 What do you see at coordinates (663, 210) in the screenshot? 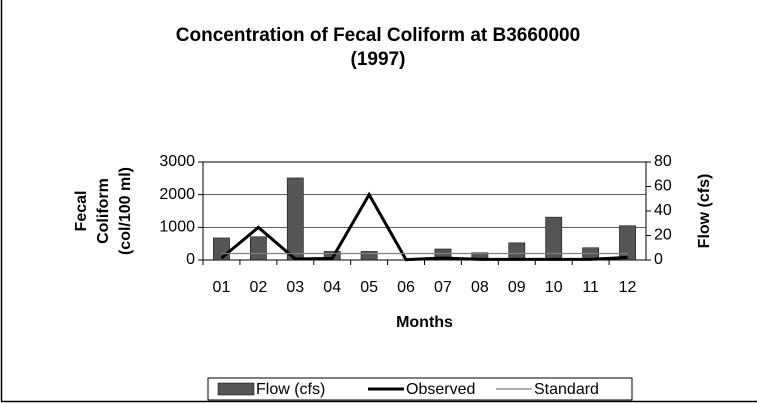
I see `y2-tick-label: 40` at bounding box center [663, 210].